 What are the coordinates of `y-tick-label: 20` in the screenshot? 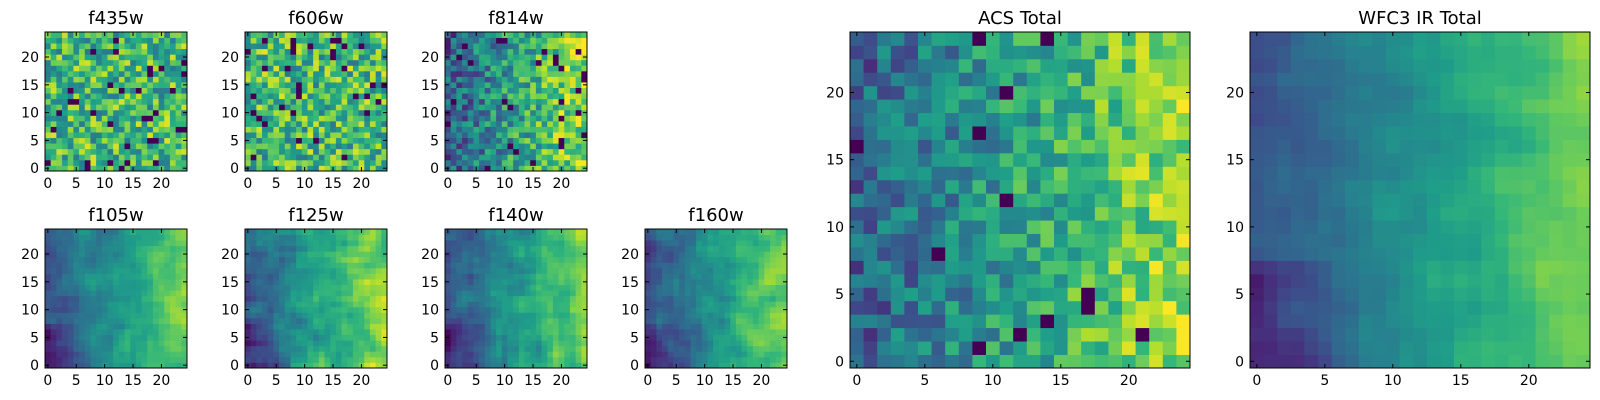 It's located at (30, 255).